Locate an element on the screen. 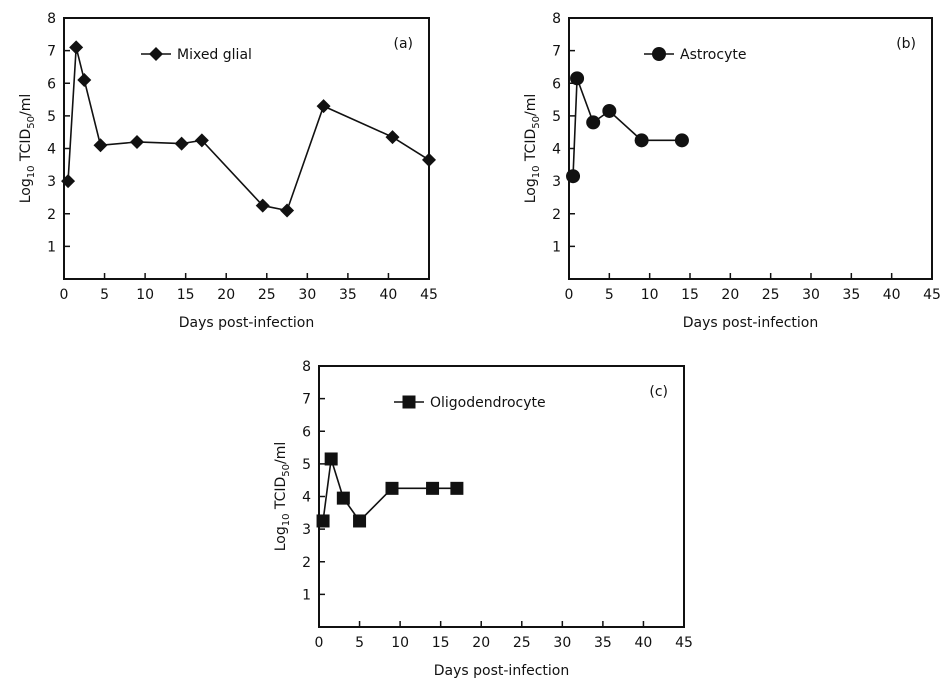 The width and height of the screenshot is (949, 692). panel-label: (b) is located at coordinates (906, 44).